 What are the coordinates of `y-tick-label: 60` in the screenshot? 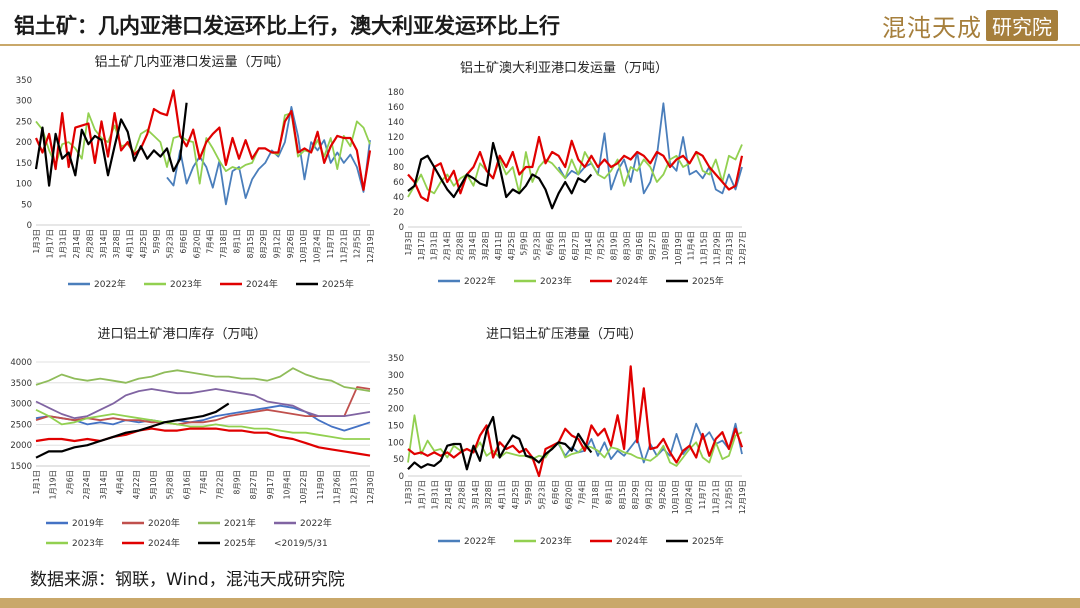 It's located at (398, 183).